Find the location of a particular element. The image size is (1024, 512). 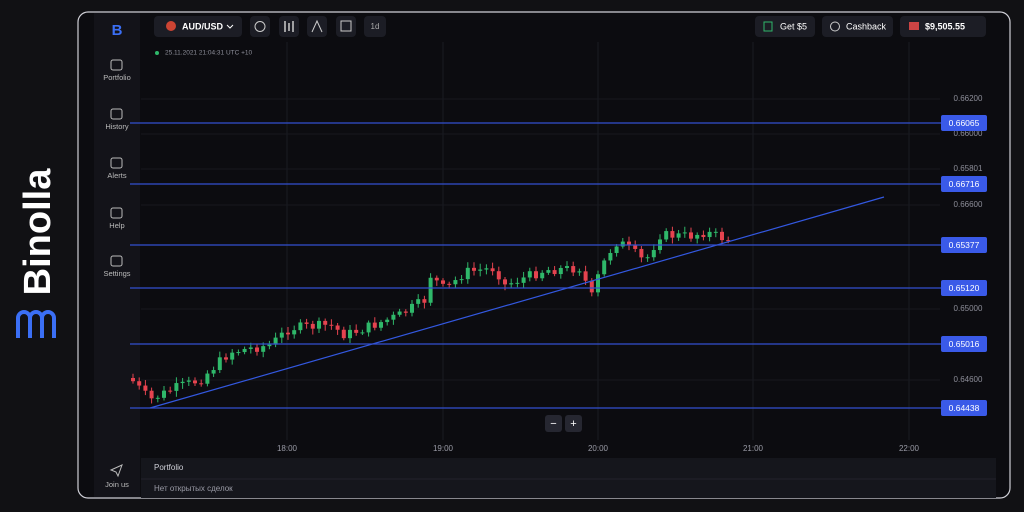

indicator-button is located at coordinates (346, 26).